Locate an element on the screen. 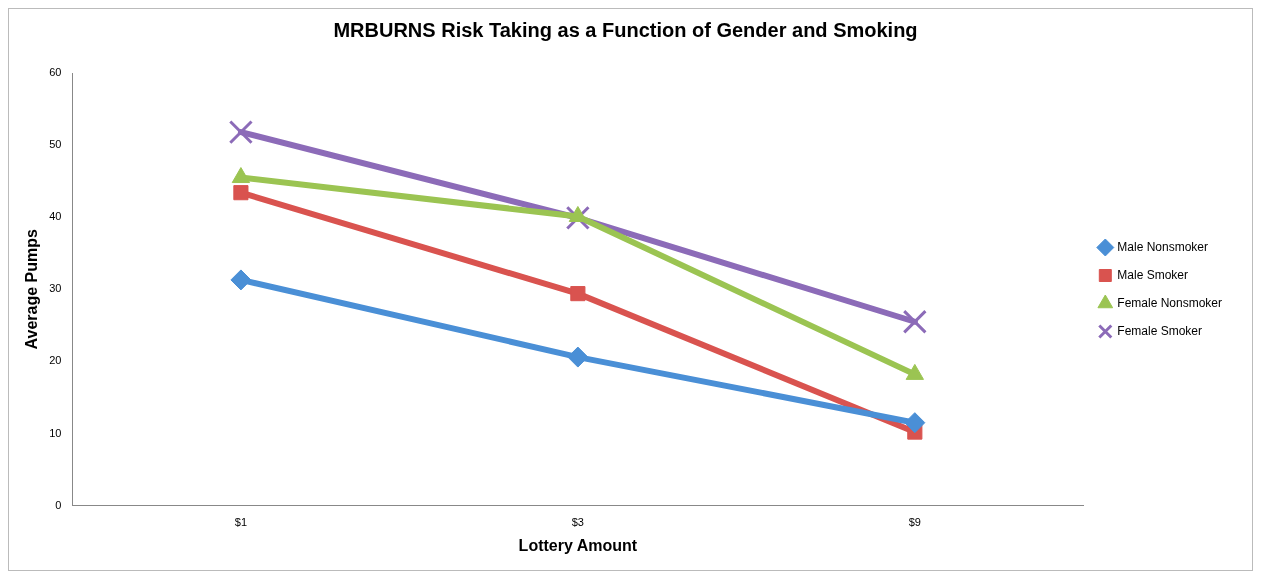 The width and height of the screenshot is (1261, 579). chart-title: MRBURNS Risk Taking as a Function of Gender and Smoking is located at coordinates (625, 29).